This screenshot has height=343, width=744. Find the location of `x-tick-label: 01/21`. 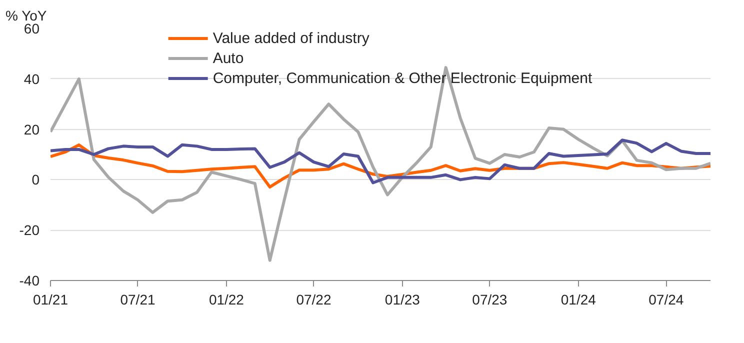

x-tick-label: 01/21 is located at coordinates (50, 300).